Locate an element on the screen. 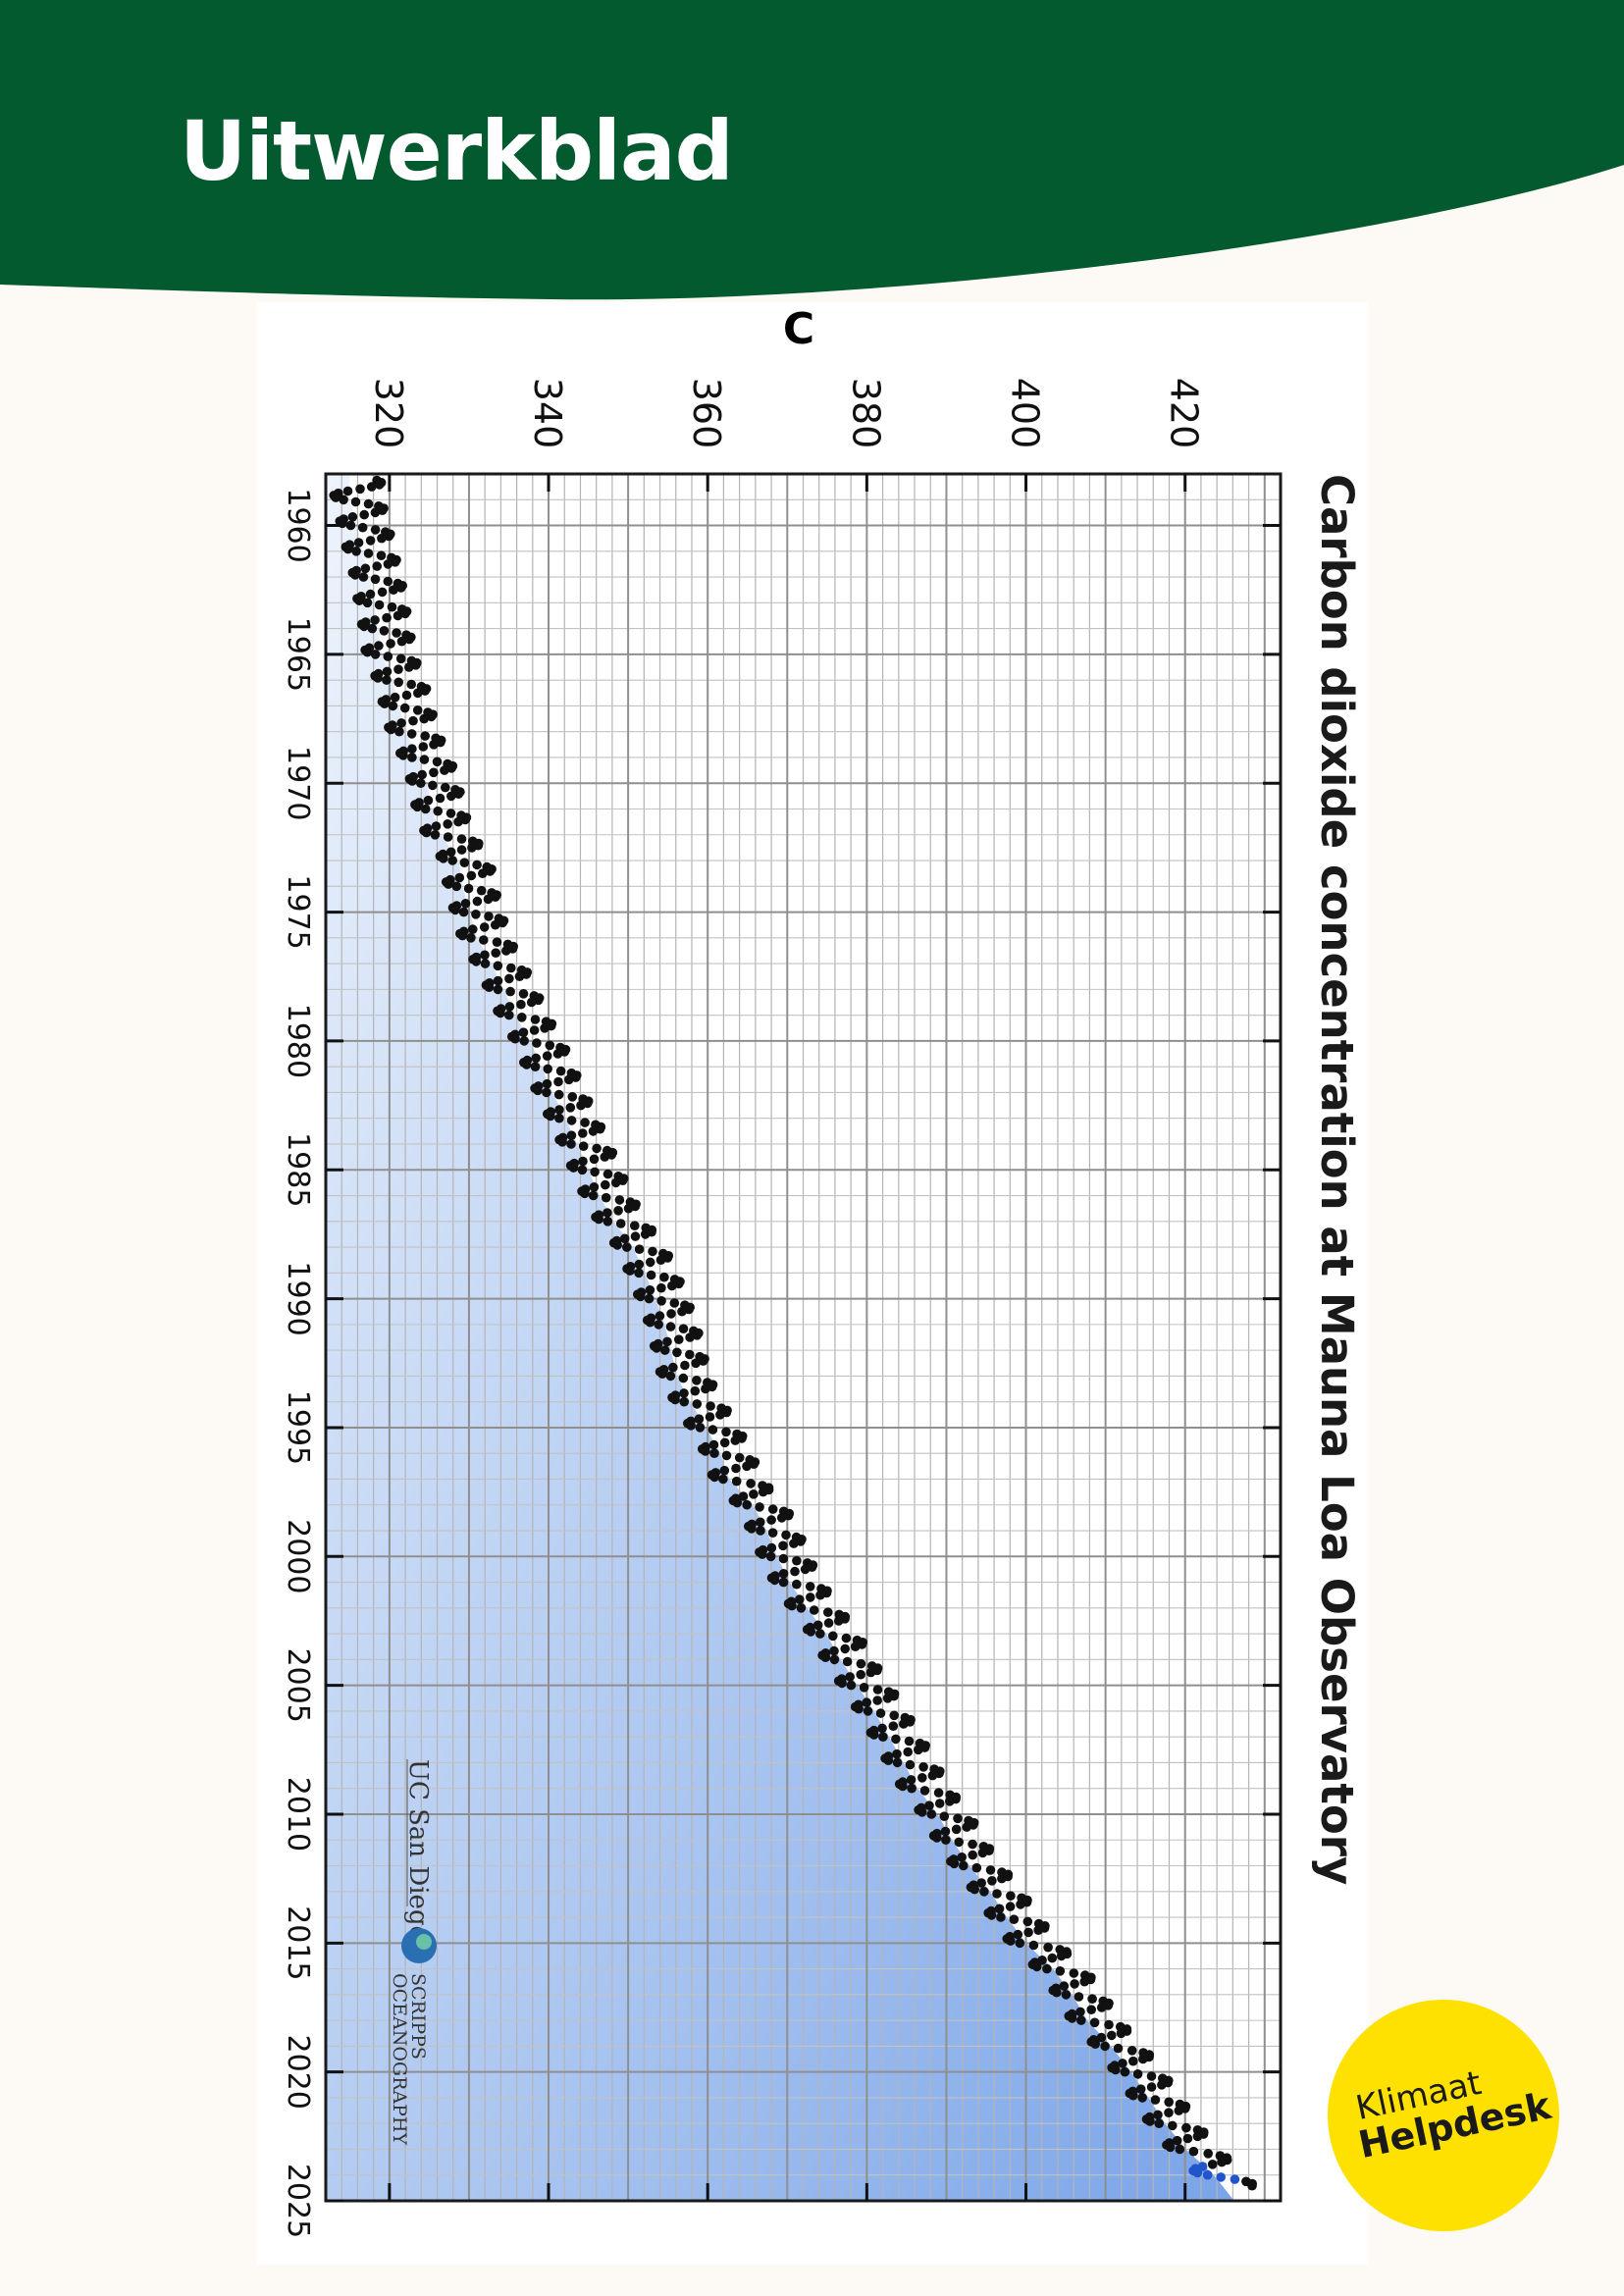 The width and height of the screenshot is (1624, 2296). y-tick-label: 340 is located at coordinates (547, 413).